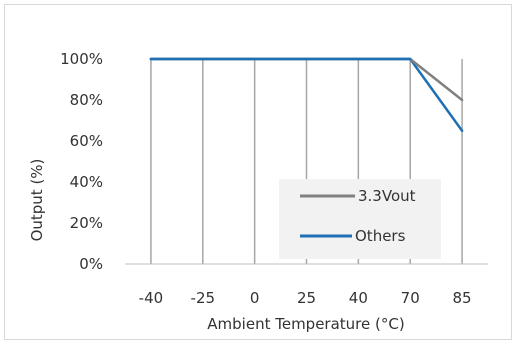 The height and width of the screenshot is (345, 517). I want to click on x-tick-40: 40, so click(358, 298).